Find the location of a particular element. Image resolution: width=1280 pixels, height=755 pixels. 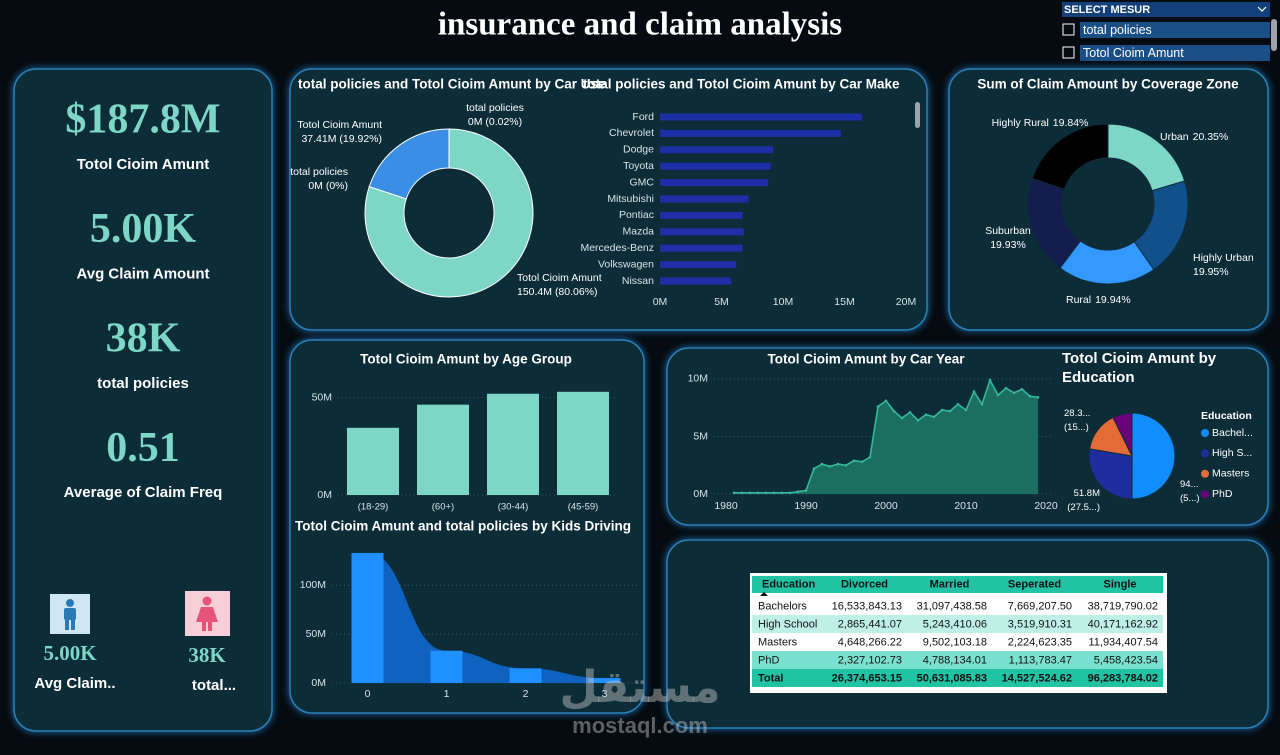

x-tick-label: 2010 is located at coordinates (966, 506).